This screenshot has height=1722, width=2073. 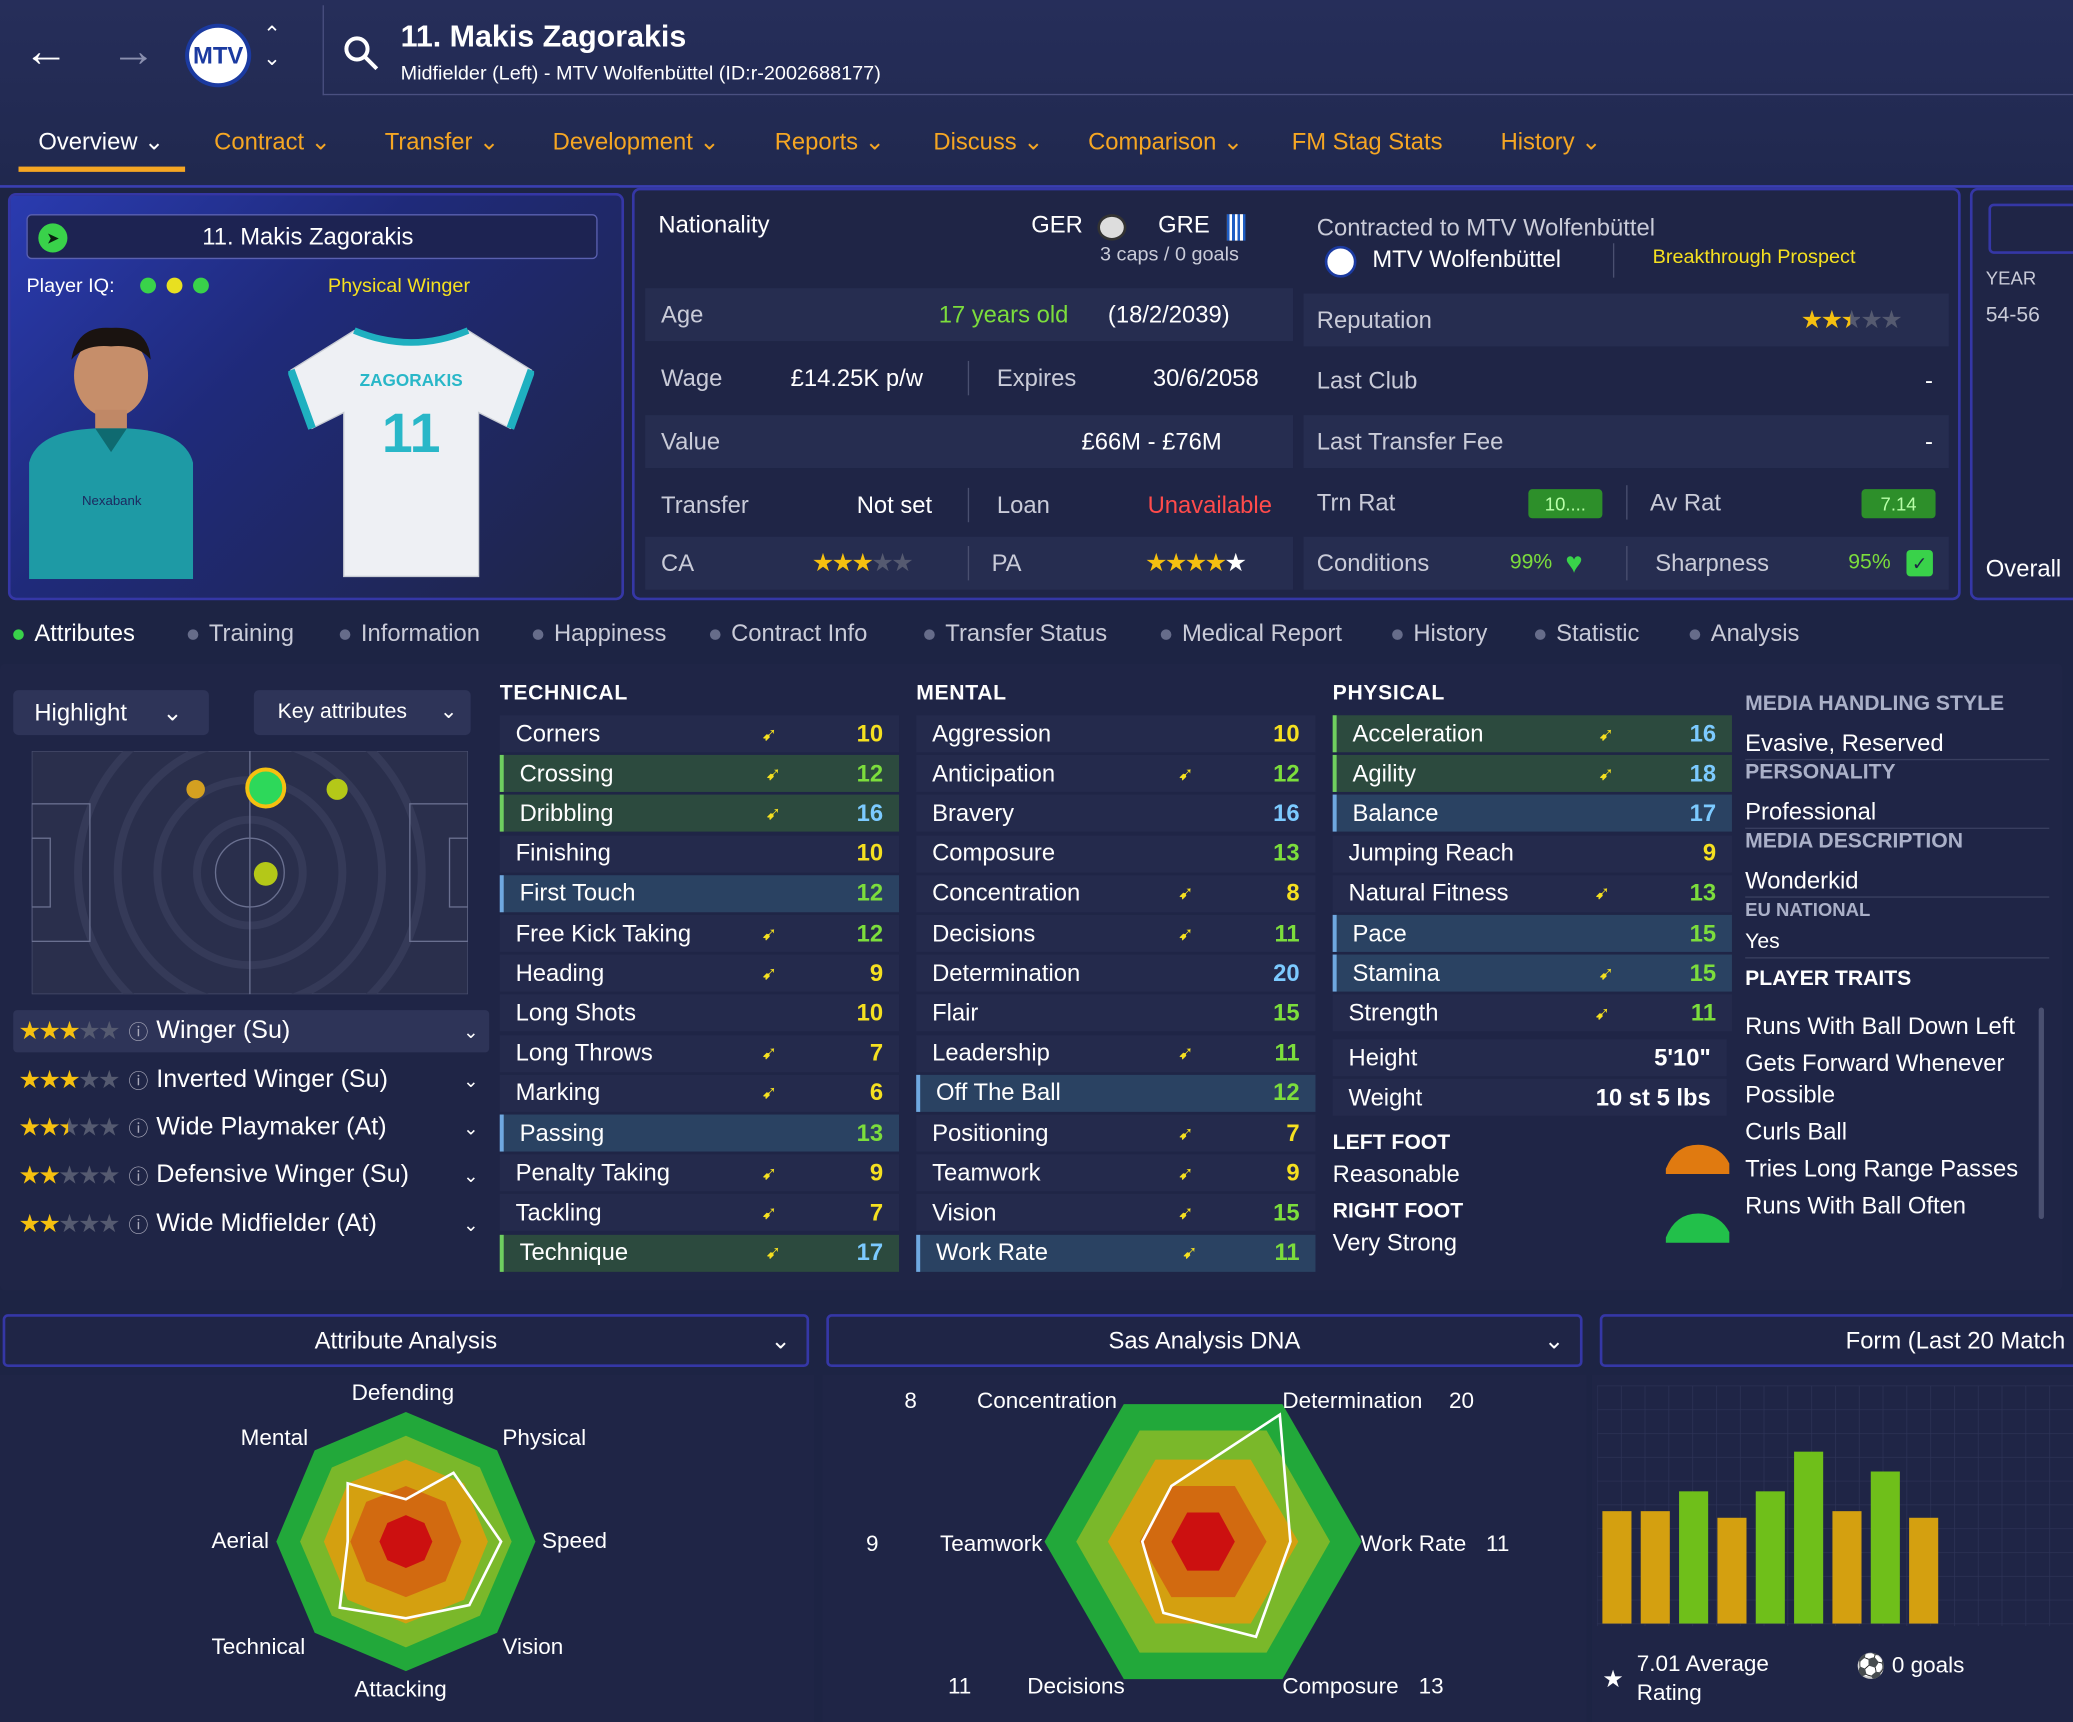 What do you see at coordinates (699, 1253) in the screenshot?
I see `attribute-row: Technique ➹ 17` at bounding box center [699, 1253].